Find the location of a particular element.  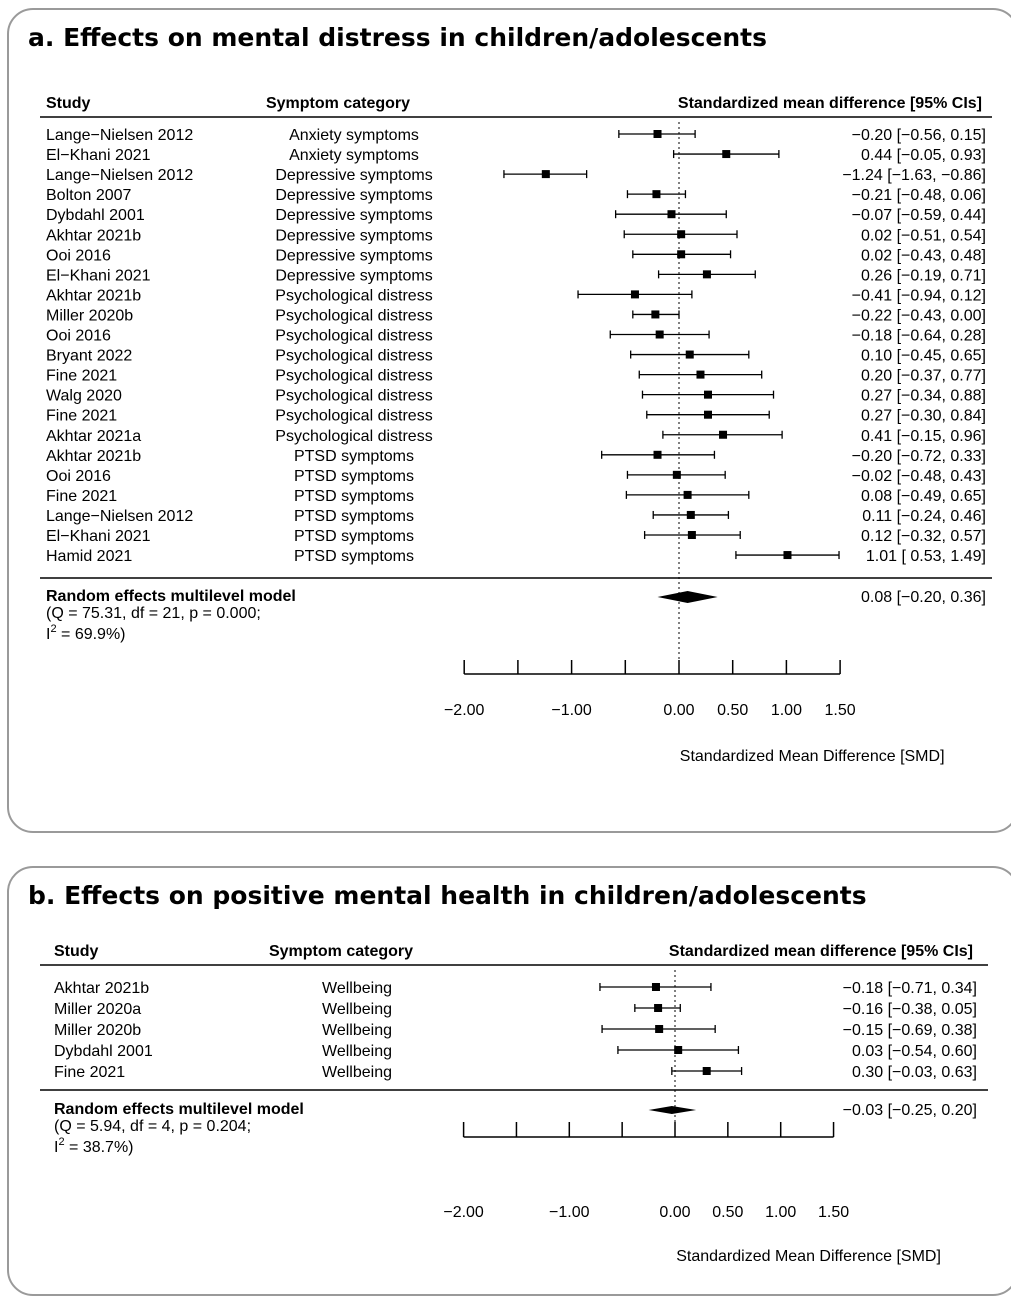

pa-x-tick-label: 1.50 is located at coordinates (840, 710).